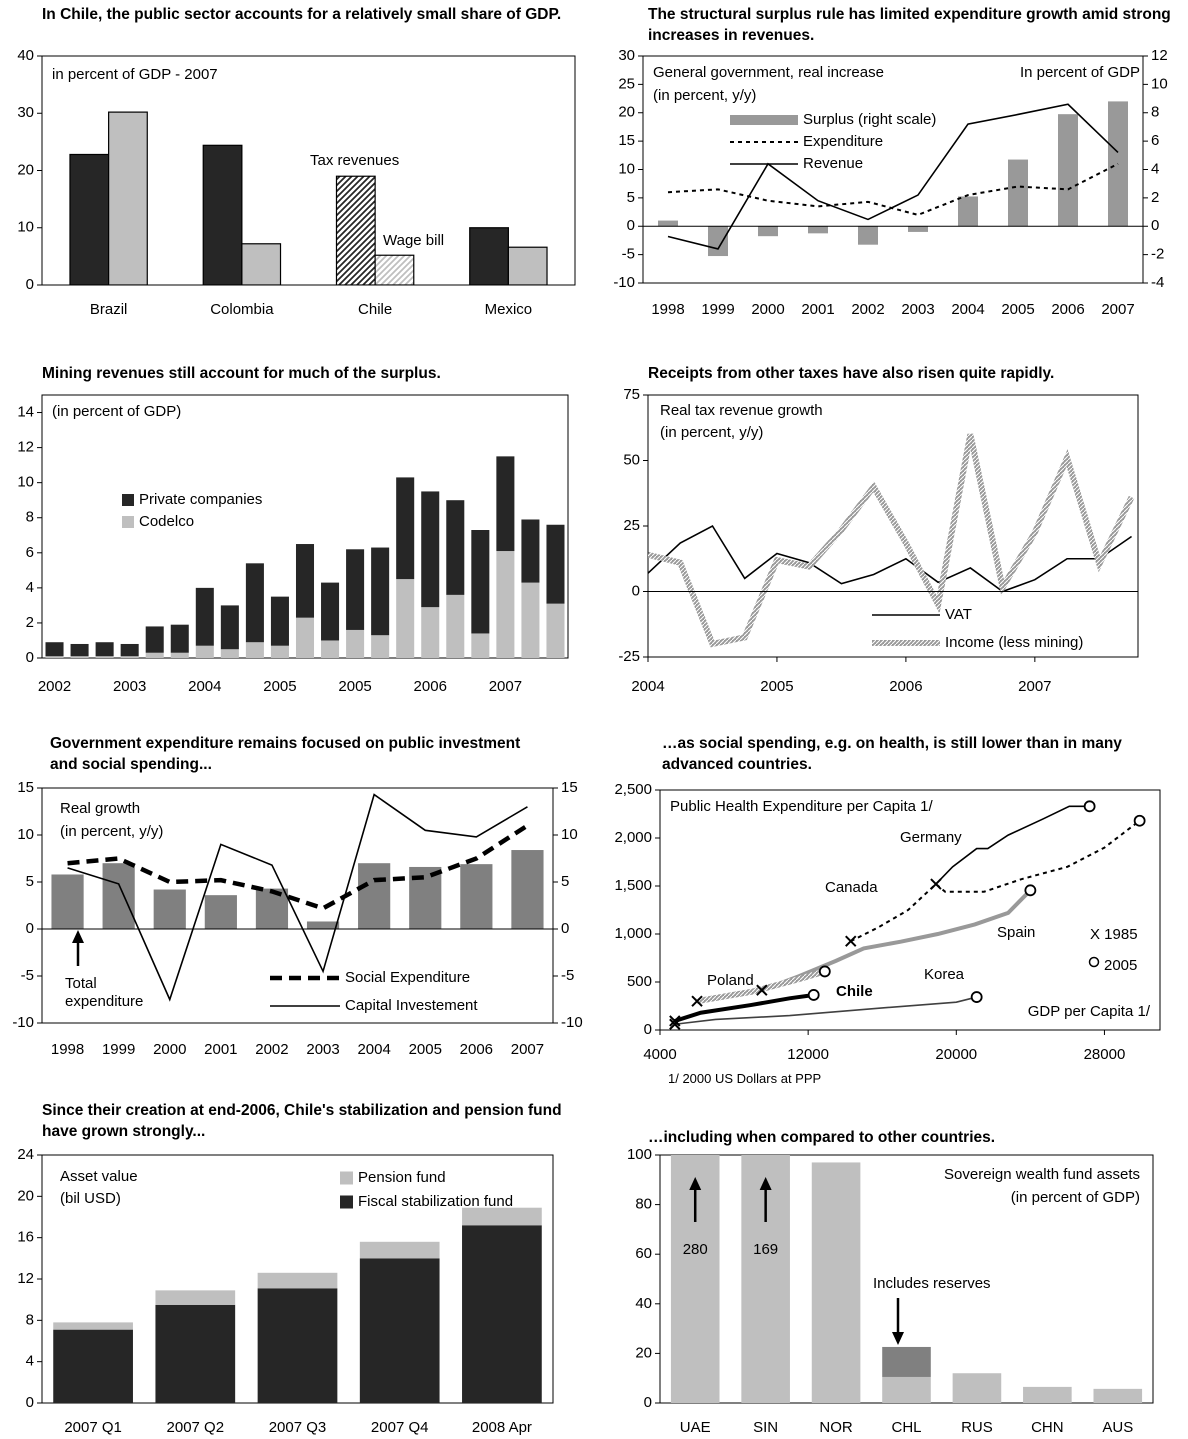 The image size is (1188, 1439). What do you see at coordinates (1016, 932) in the screenshot?
I see `series-label: Spain` at bounding box center [1016, 932].